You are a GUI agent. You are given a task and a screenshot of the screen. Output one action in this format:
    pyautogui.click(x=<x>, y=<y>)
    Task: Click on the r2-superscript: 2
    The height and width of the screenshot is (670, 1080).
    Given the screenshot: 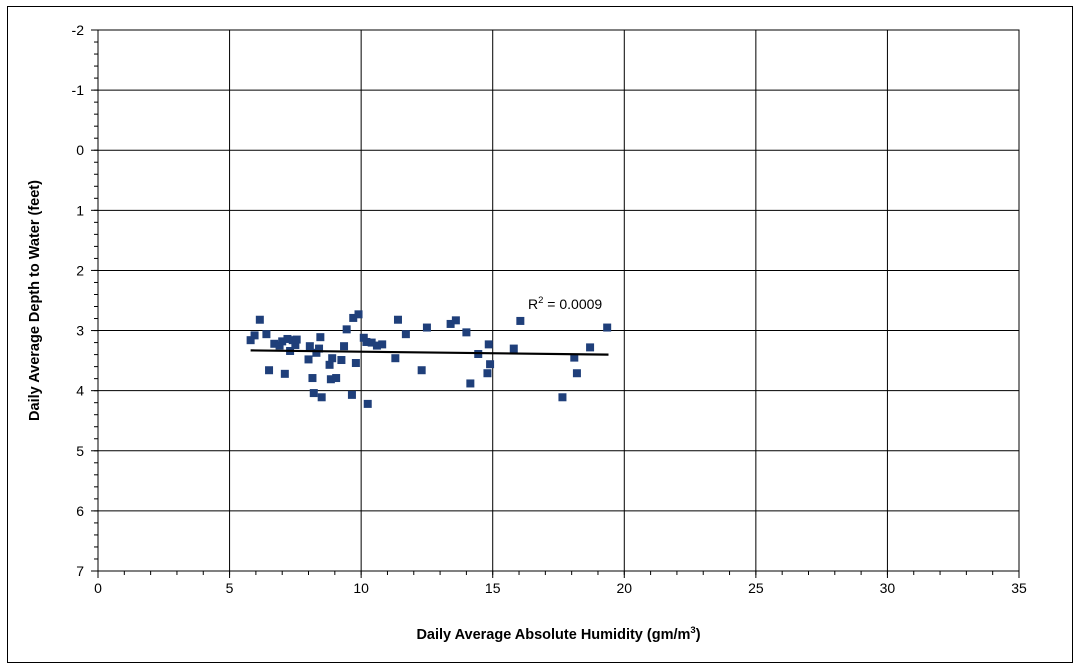 What is the action you would take?
    pyautogui.click(x=540, y=300)
    